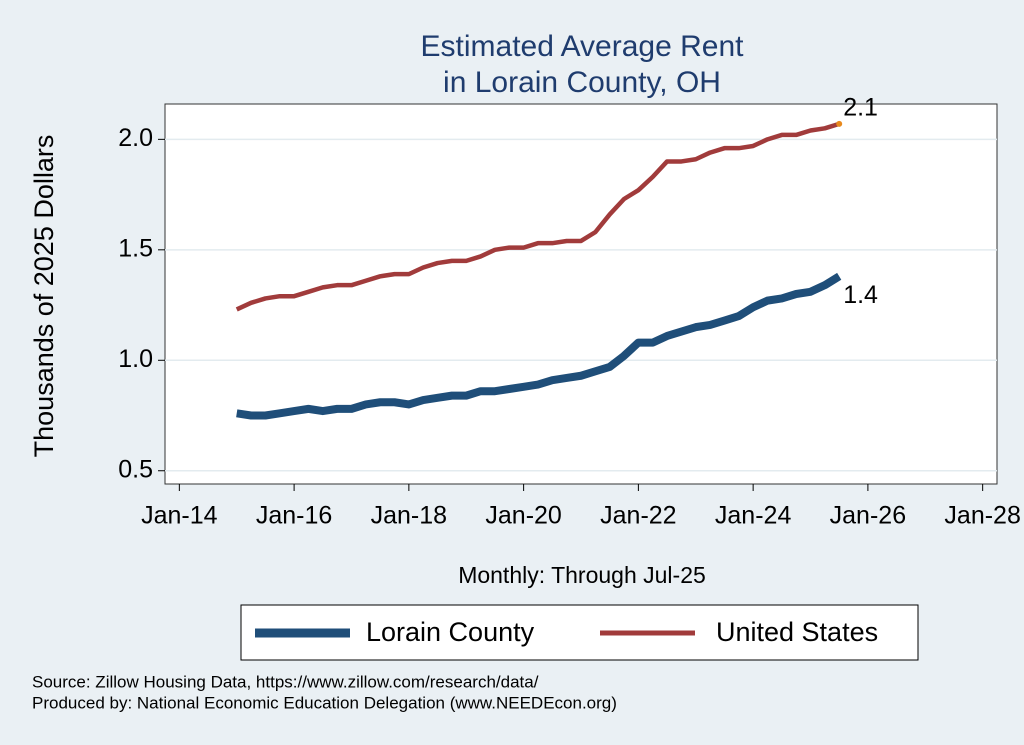 The image size is (1024, 745). What do you see at coordinates (638, 516) in the screenshot?
I see `x-tick-label: Jan-22` at bounding box center [638, 516].